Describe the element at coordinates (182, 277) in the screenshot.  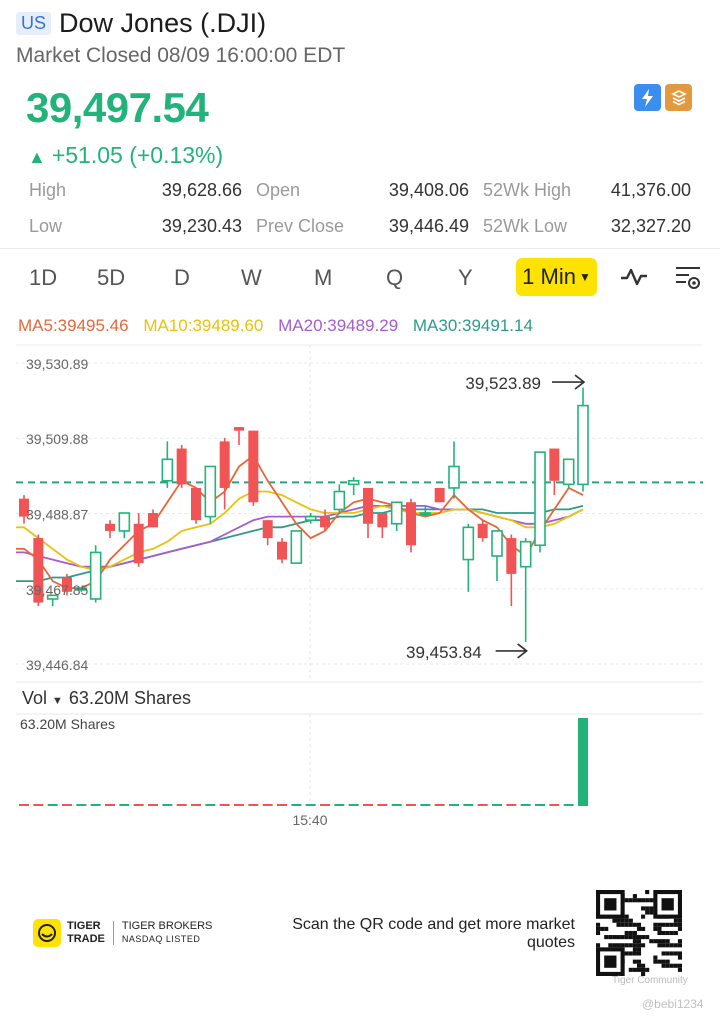
I see `tab-day: D` at that location.